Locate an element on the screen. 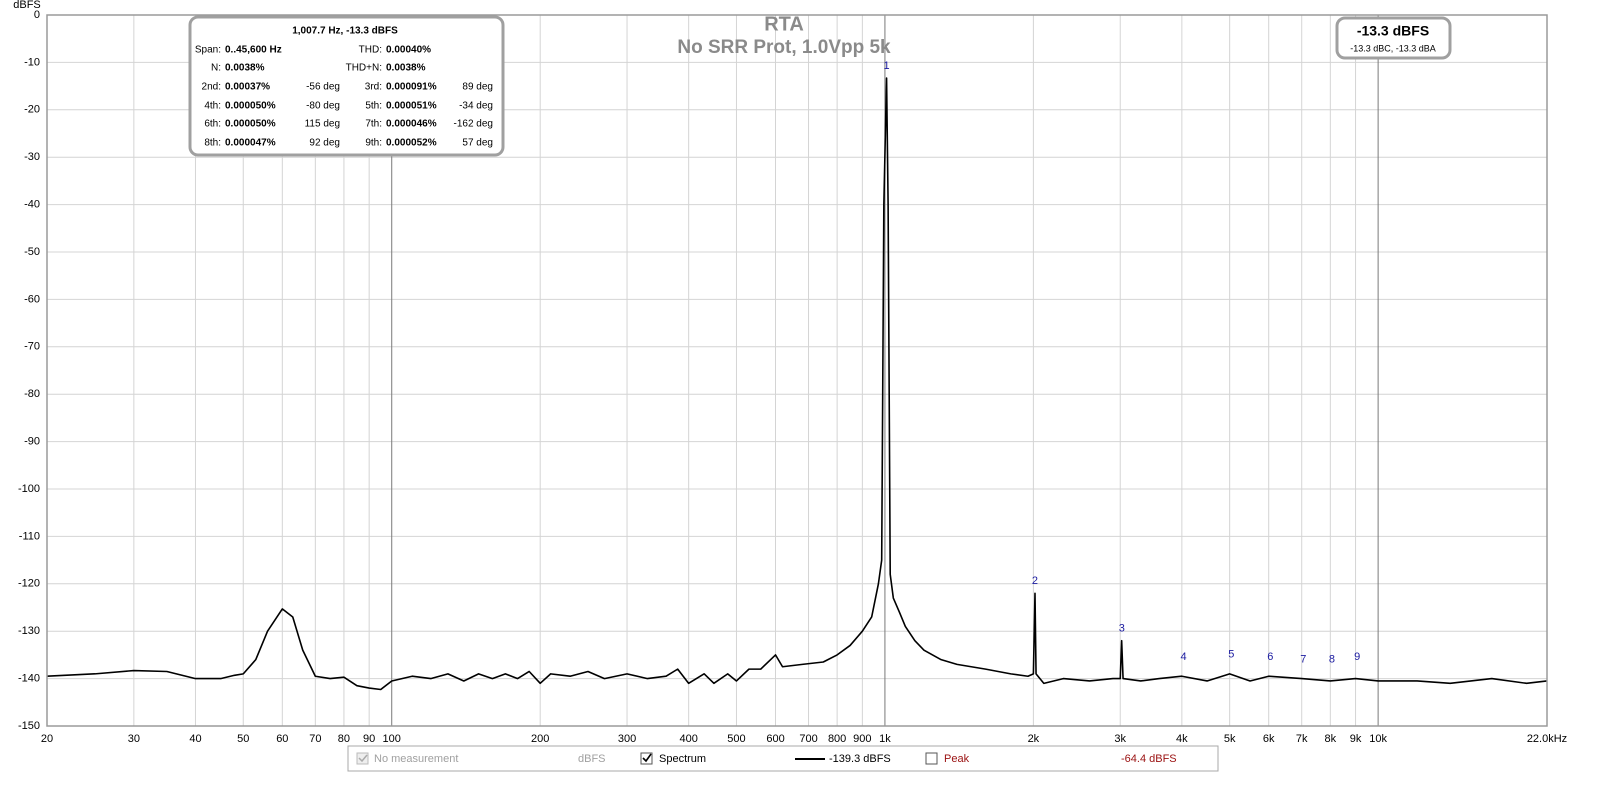 The width and height of the screenshot is (1600, 789). y-tick-label: -10 is located at coordinates (32, 62).